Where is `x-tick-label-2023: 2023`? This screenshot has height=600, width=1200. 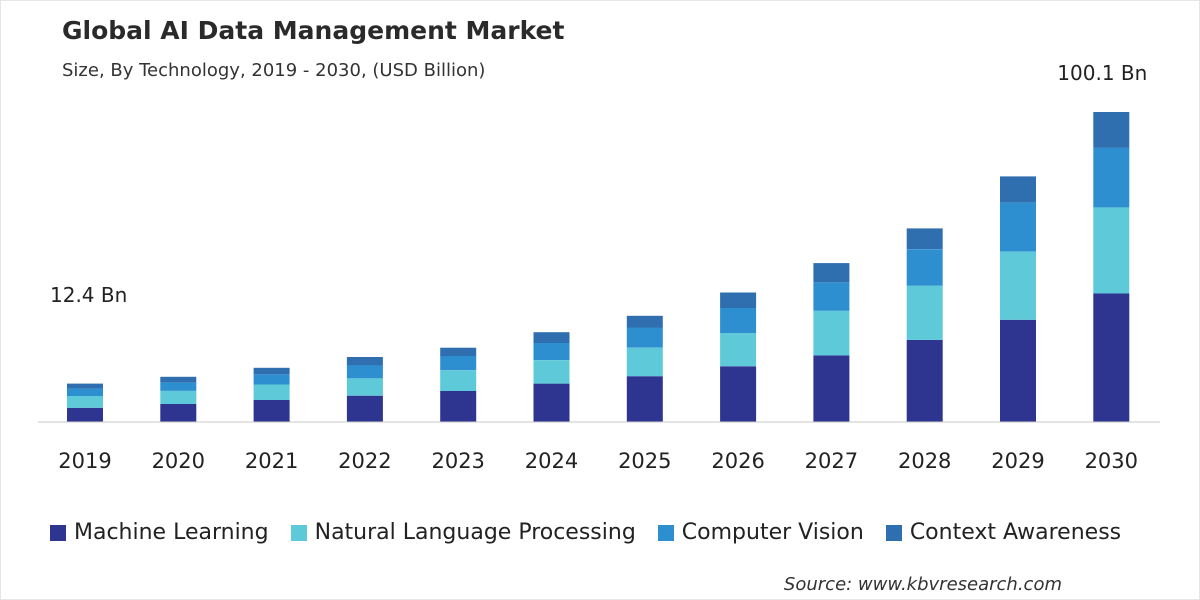 x-tick-label-2023: 2023 is located at coordinates (457, 461).